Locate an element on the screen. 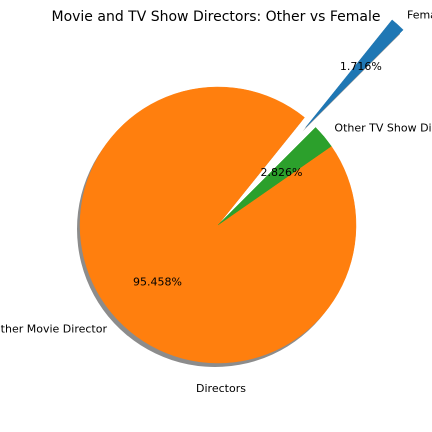 Image resolution: width=432 pixels, height=432 pixels. slice-label-female-movie-director: Female Movie Director is located at coordinates (419, 14).